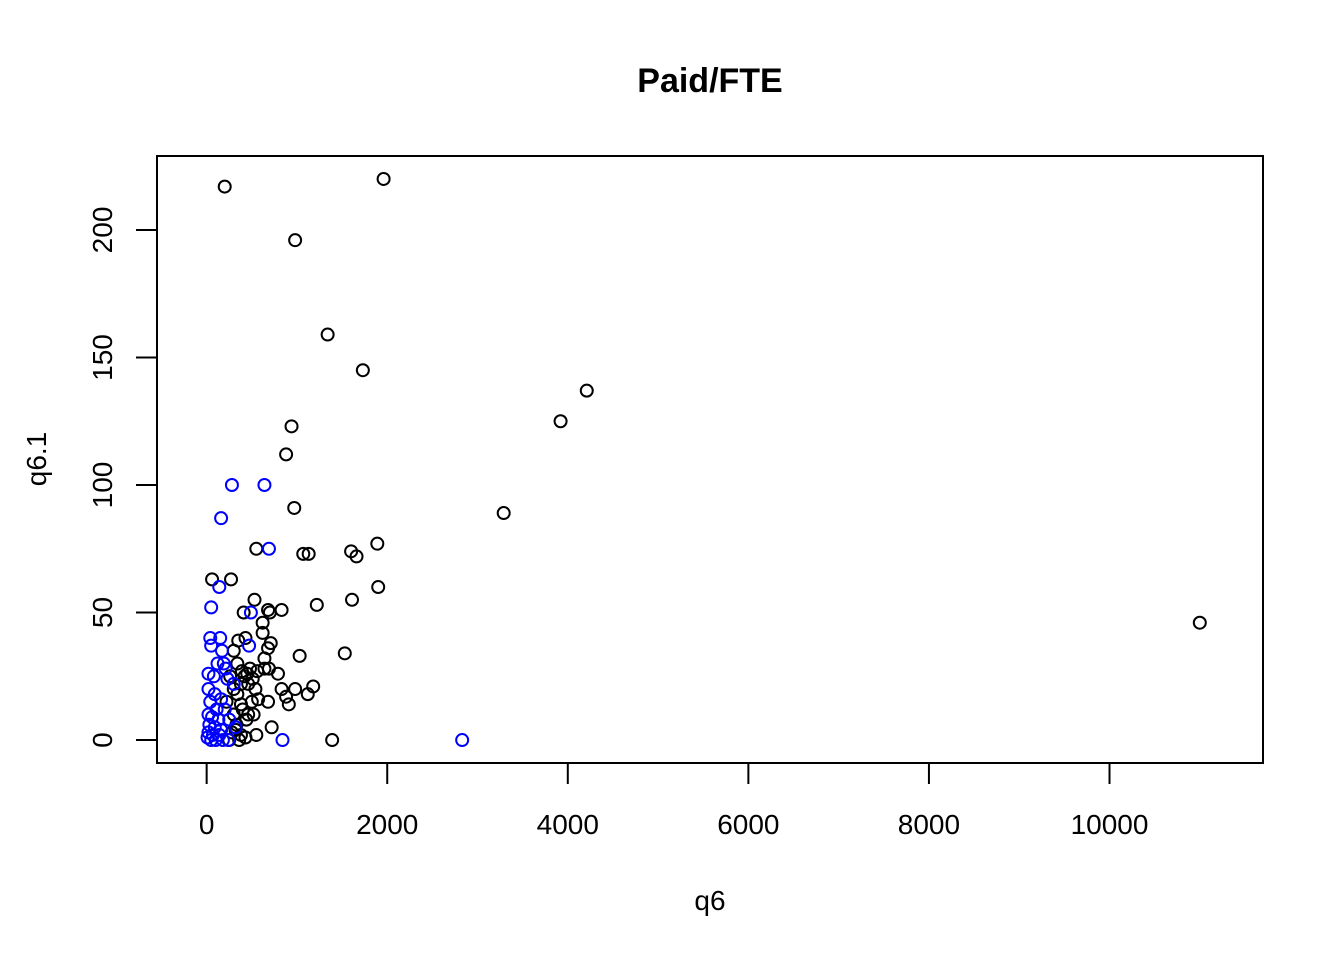  Describe the element at coordinates (102, 485) in the screenshot. I see `y-tick-label: 100` at that location.